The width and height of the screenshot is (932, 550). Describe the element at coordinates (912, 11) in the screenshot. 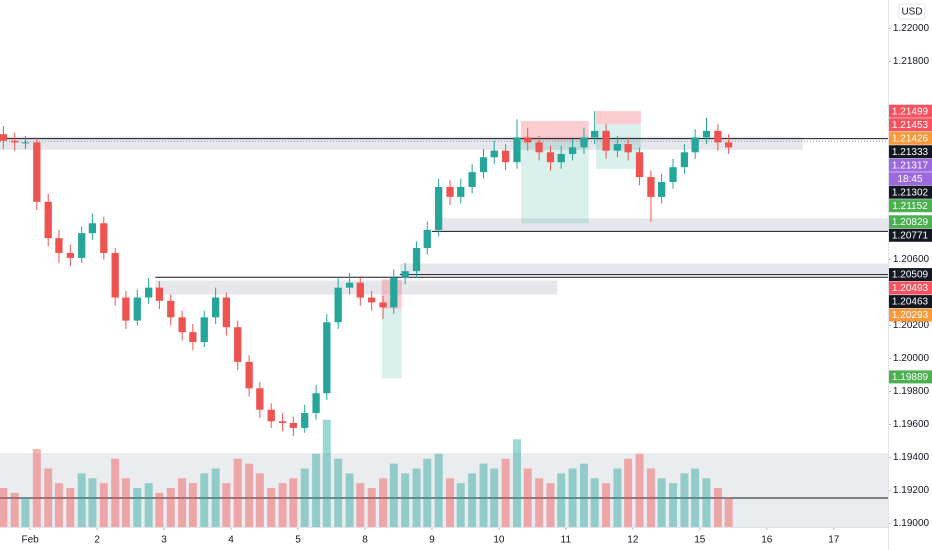

I see `currency-box` at that location.